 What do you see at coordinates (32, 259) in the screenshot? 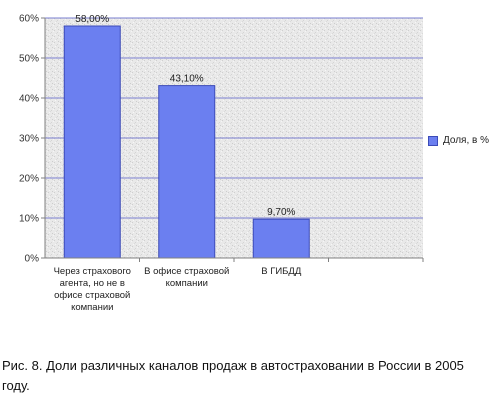
I see `y-tick-label: 0%` at bounding box center [32, 259].